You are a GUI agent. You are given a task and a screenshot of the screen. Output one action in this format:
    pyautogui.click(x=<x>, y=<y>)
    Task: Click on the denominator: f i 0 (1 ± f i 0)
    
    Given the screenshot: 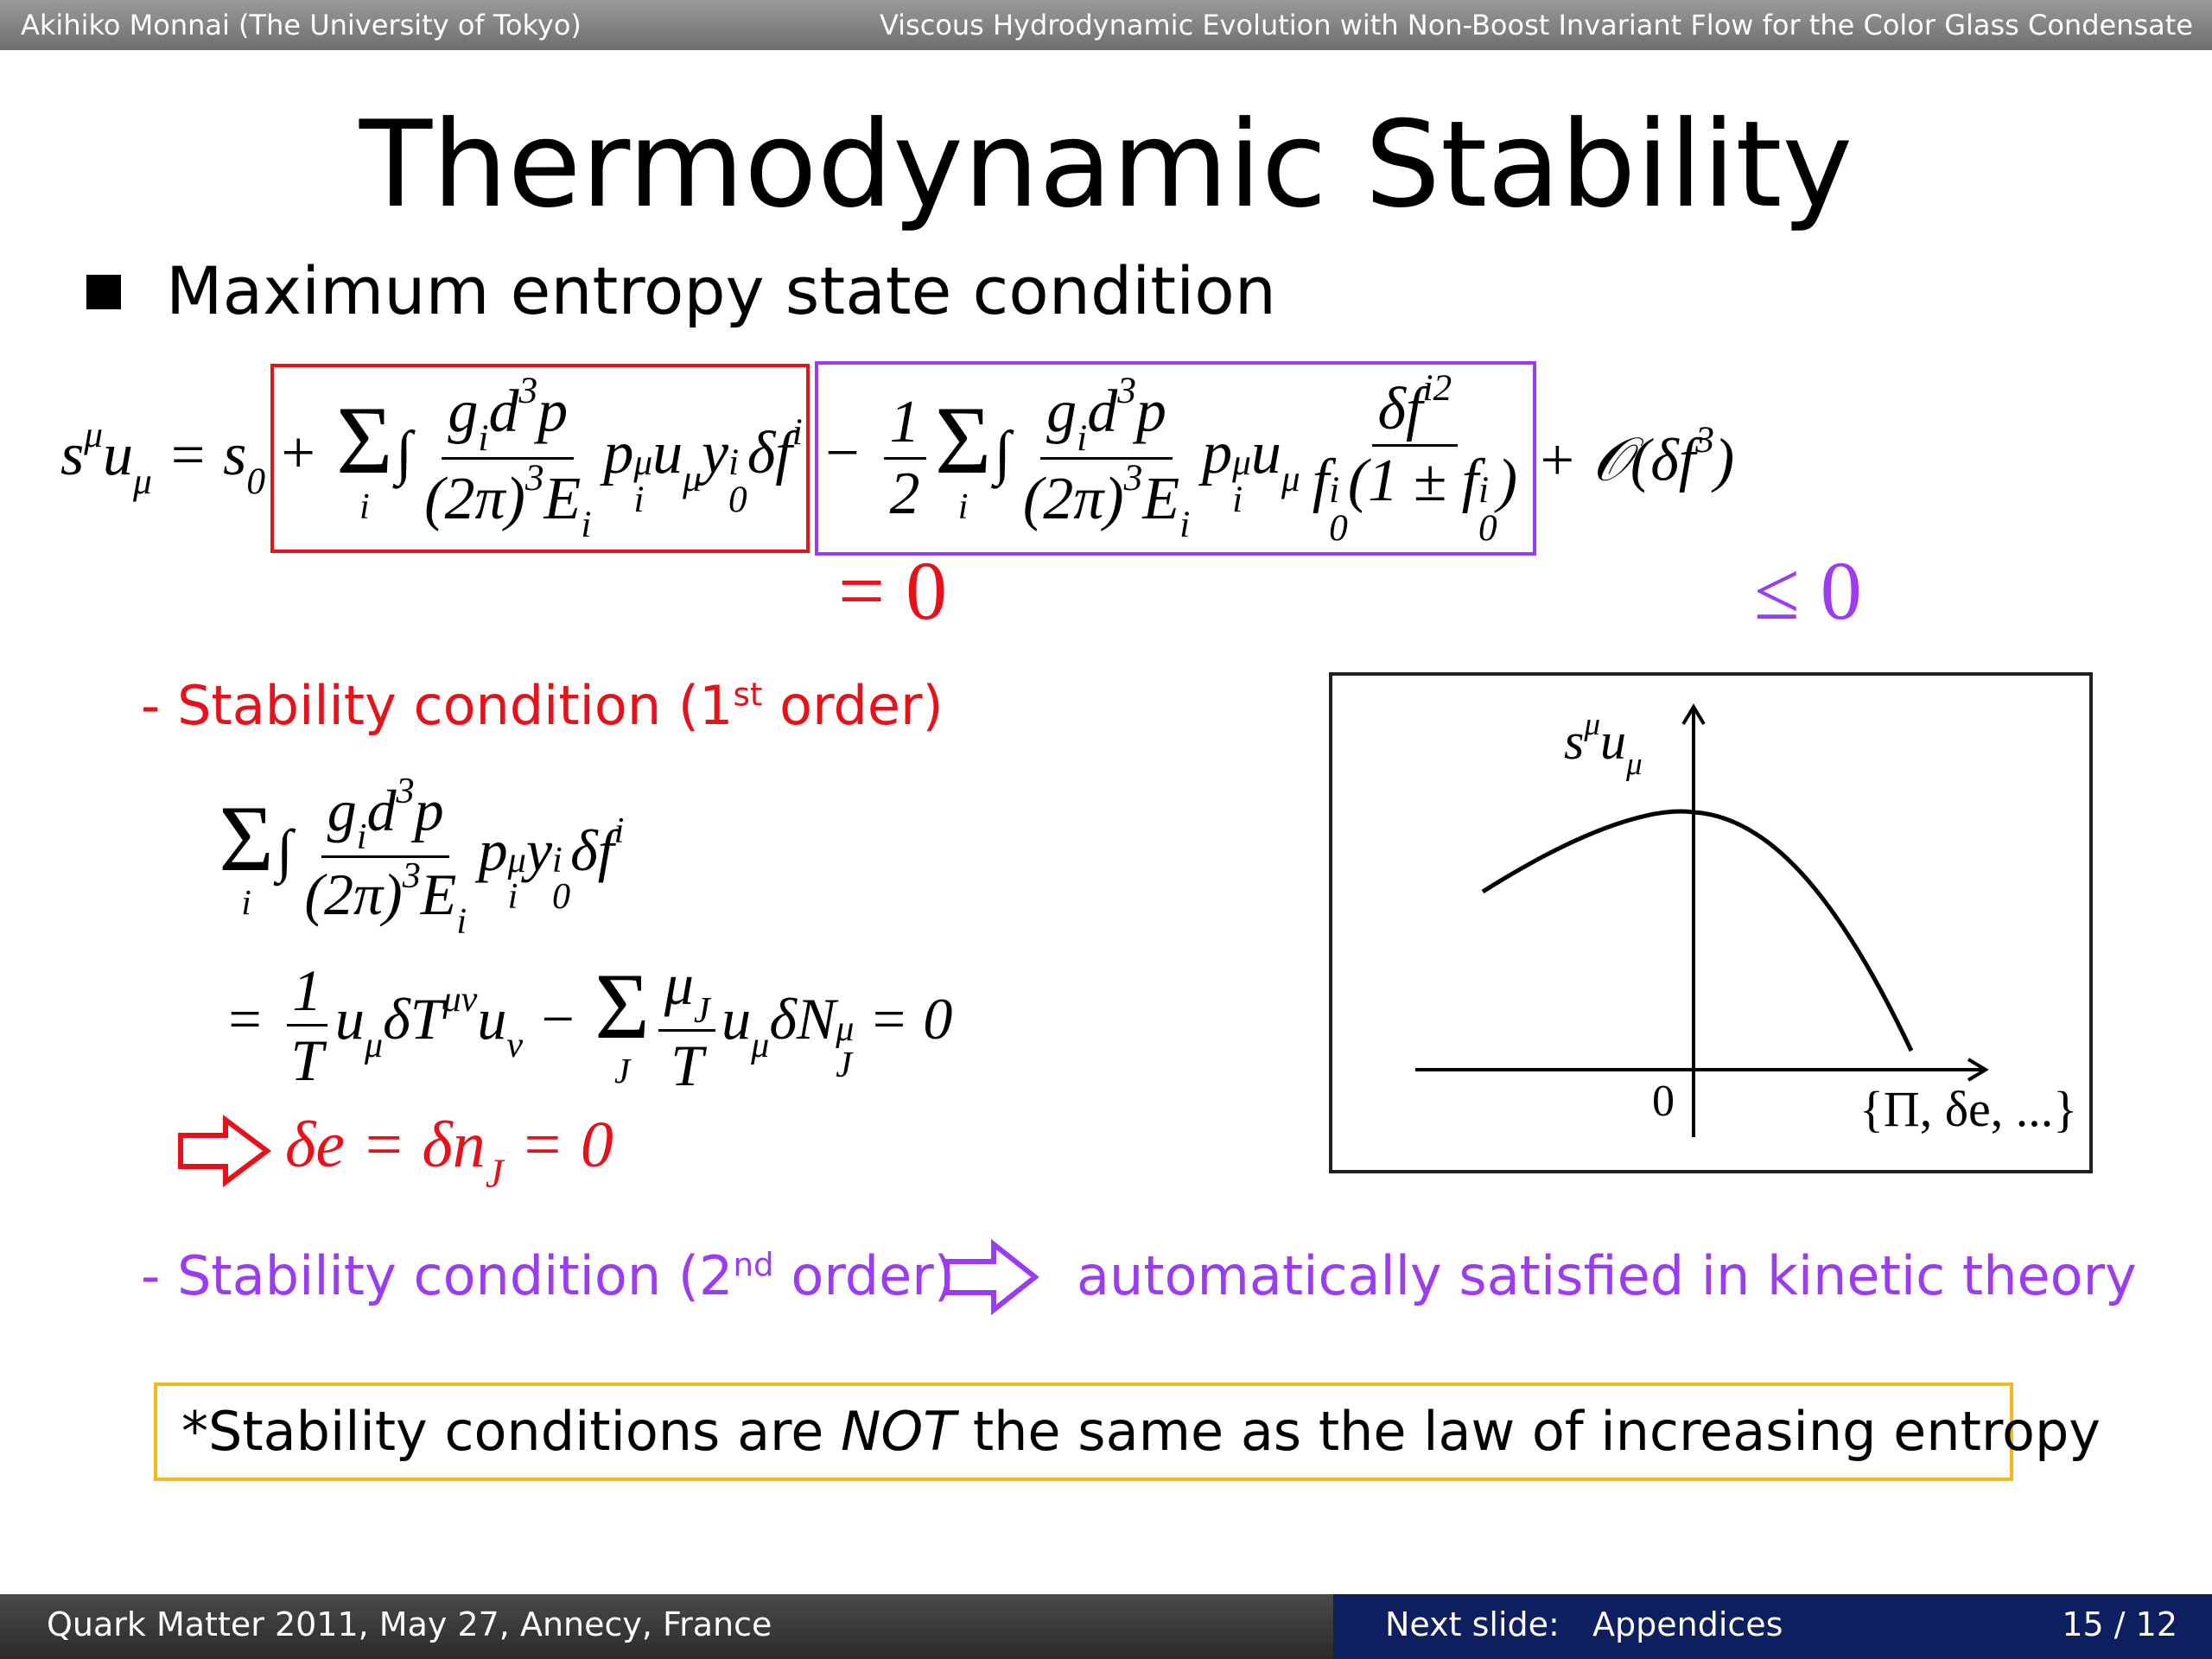 What is the action you would take?
    pyautogui.click(x=1414, y=497)
    